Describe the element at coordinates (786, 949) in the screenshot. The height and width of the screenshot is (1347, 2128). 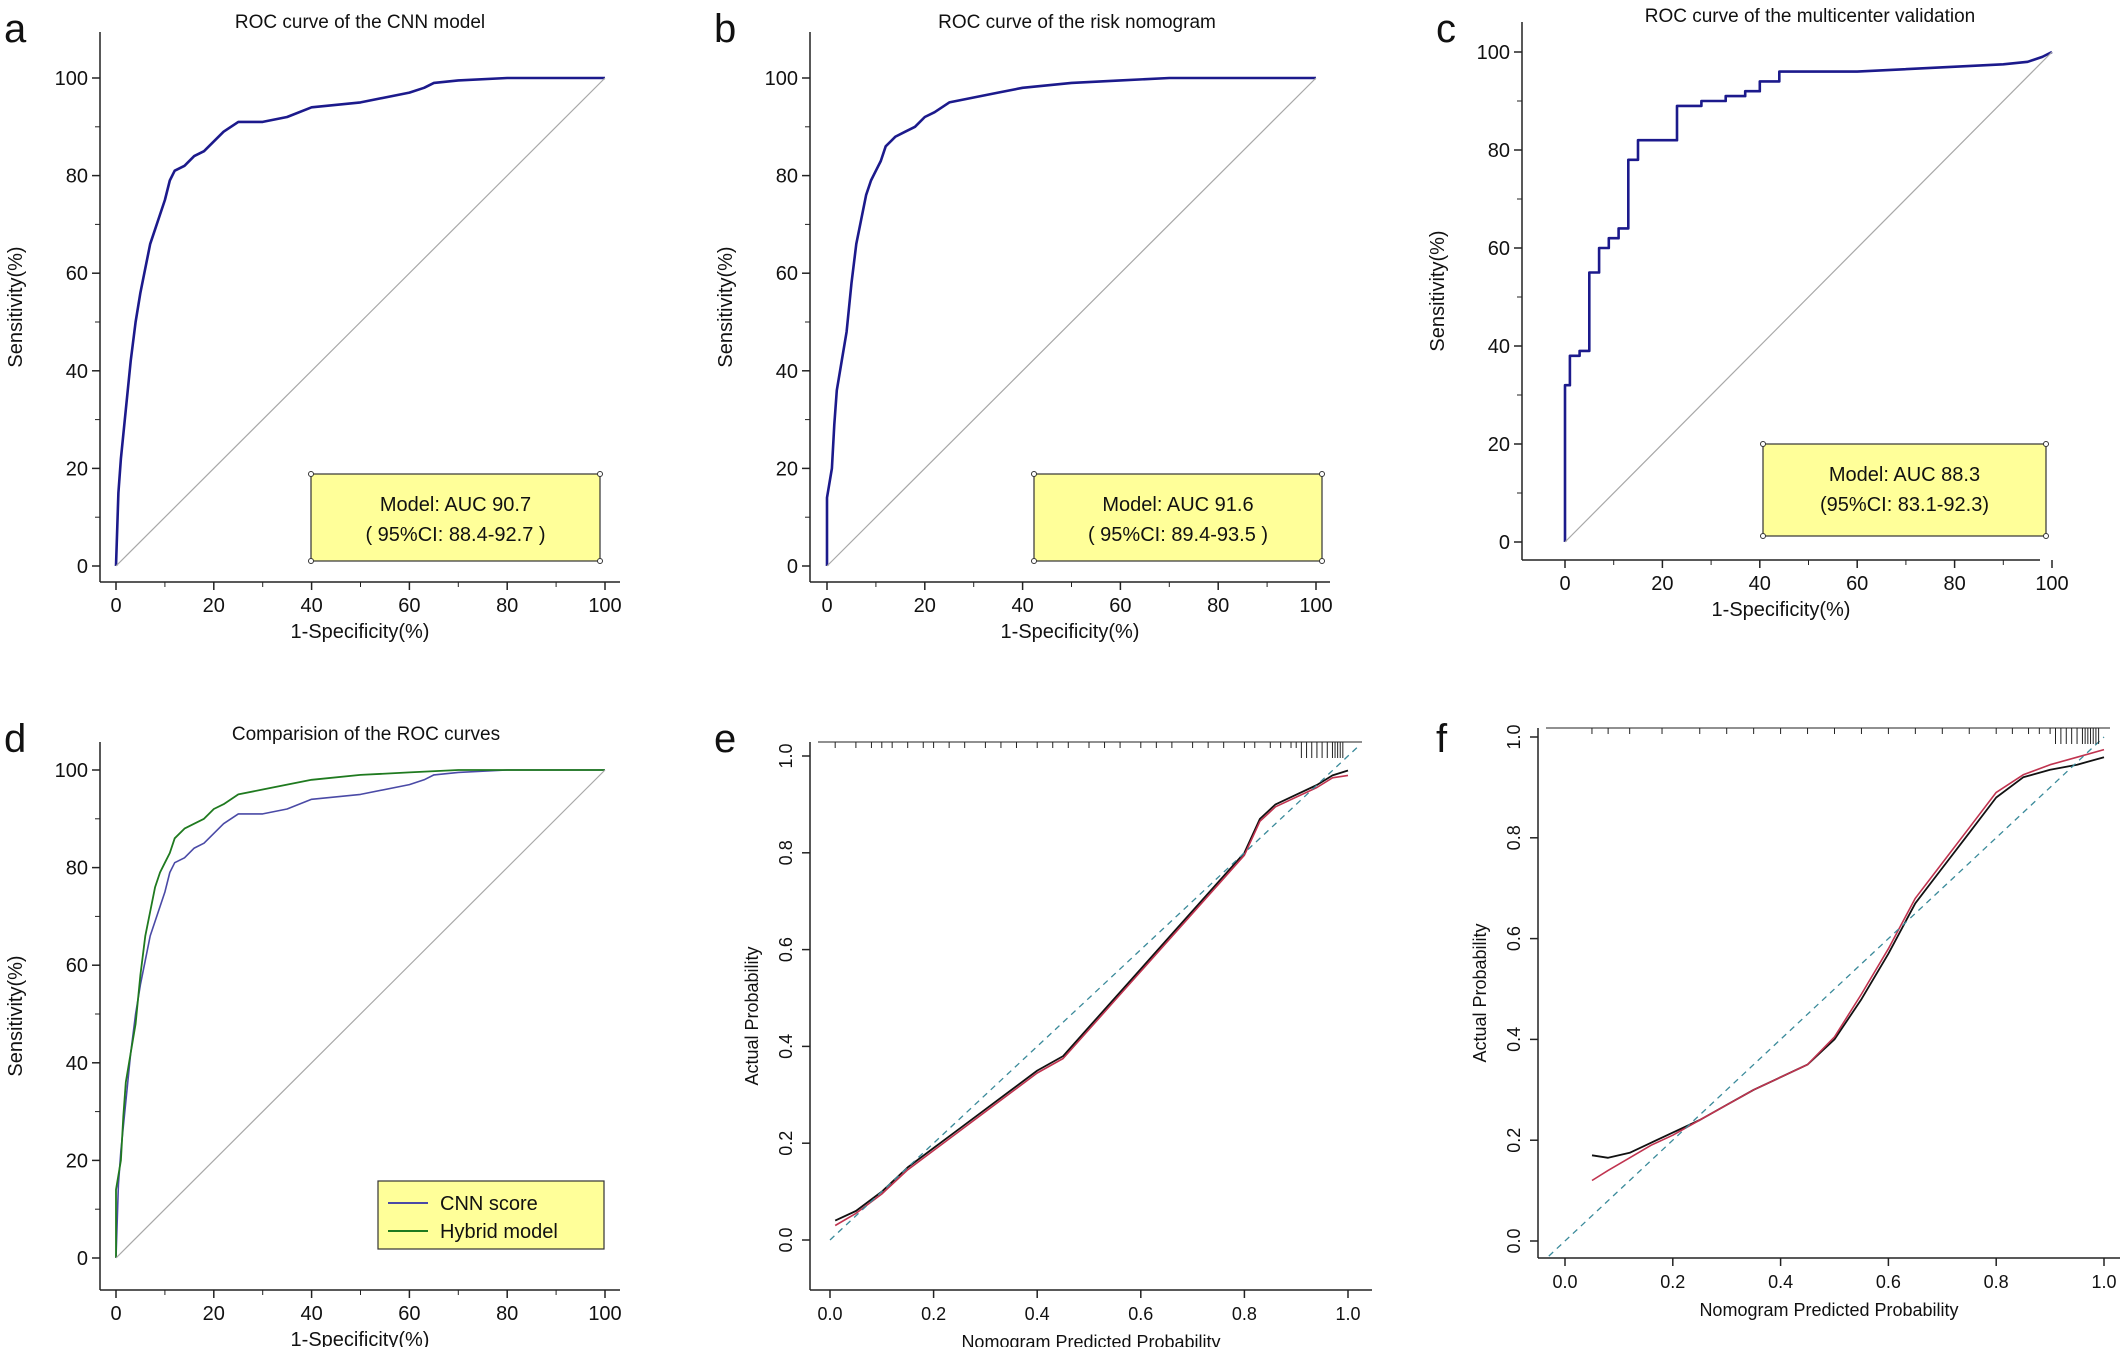
I see `y-tick-label: 0.6` at that location.